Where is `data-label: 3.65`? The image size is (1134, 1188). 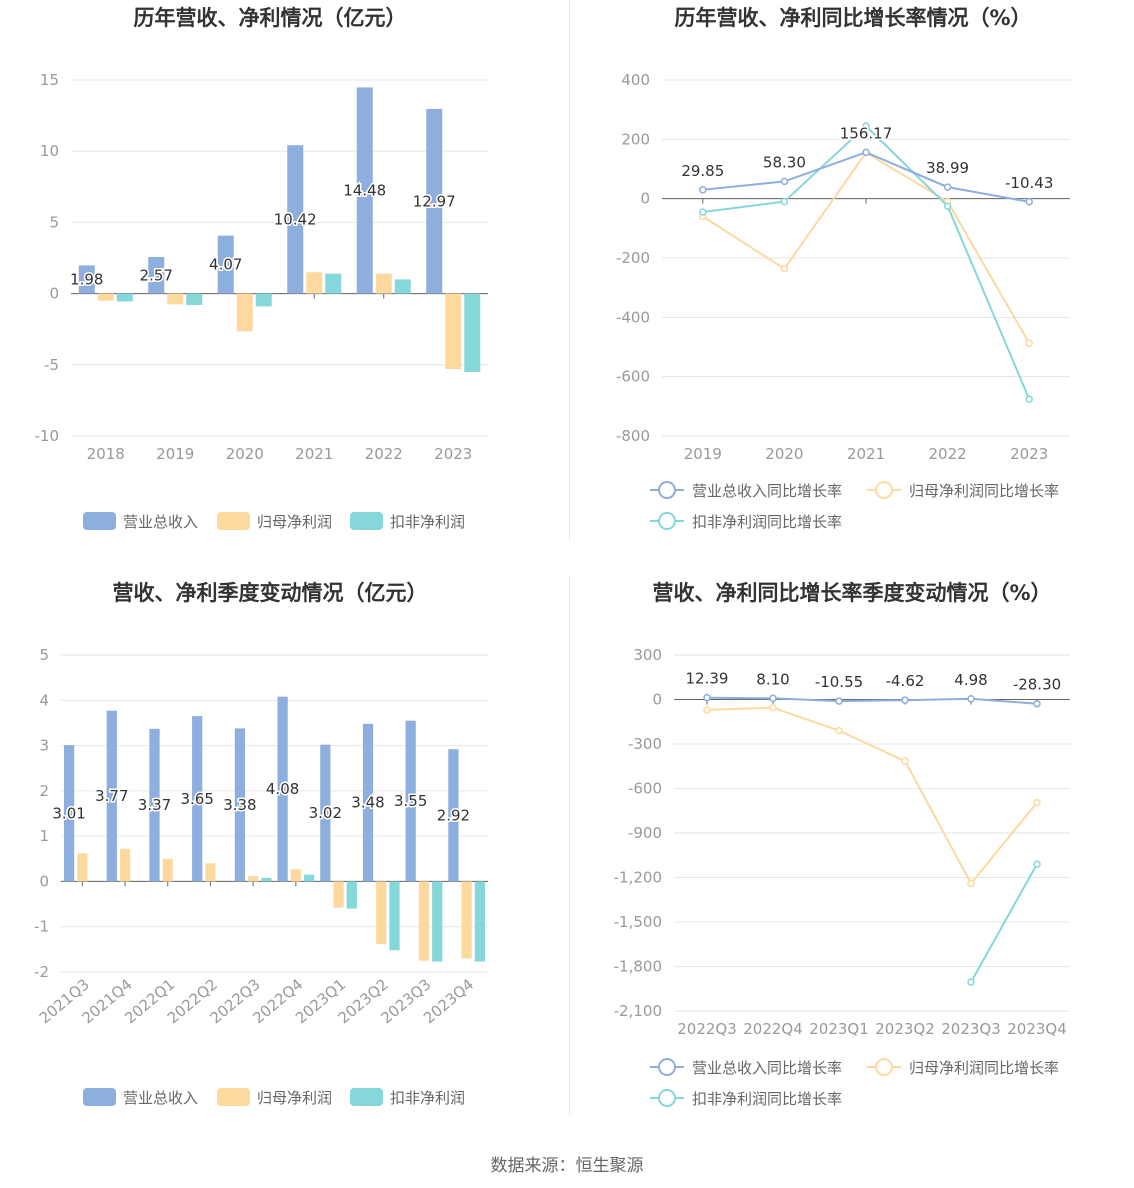 data-label: 3.65 is located at coordinates (196, 799).